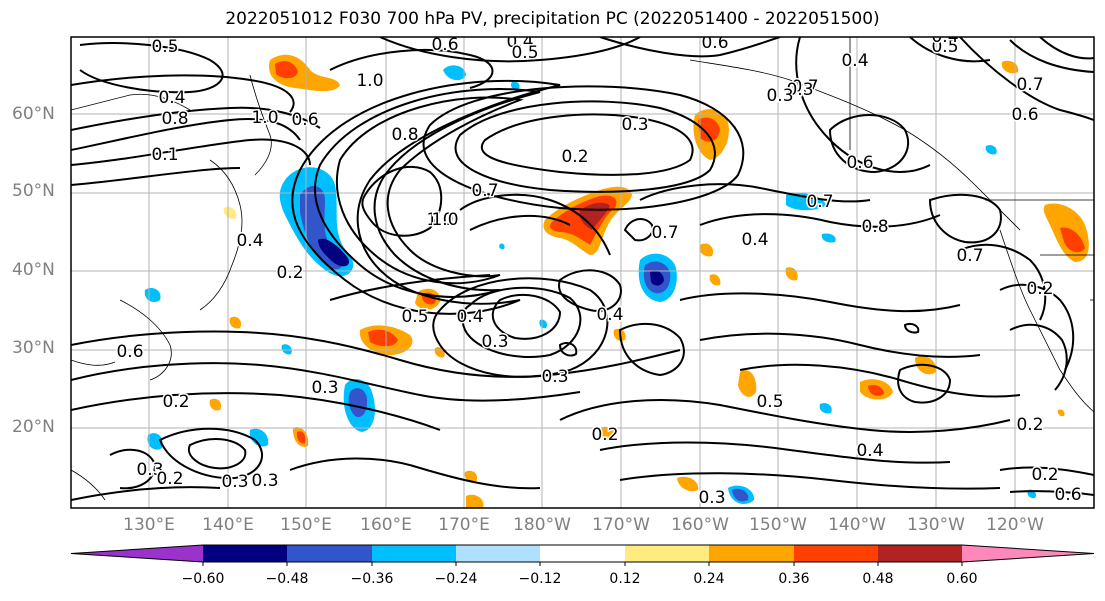 This screenshot has width=1105, height=601. Describe the element at coordinates (228, 525) in the screenshot. I see `lon-label-140e: 140°E` at that location.